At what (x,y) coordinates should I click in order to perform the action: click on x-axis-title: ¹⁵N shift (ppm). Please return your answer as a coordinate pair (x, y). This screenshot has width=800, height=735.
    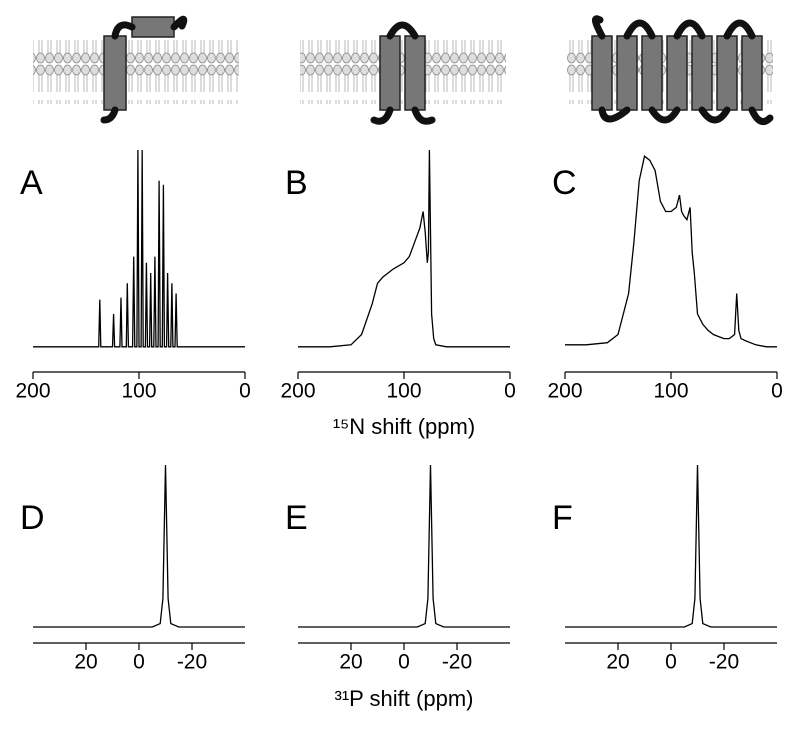
    Looking at the image, I should click on (404, 426).